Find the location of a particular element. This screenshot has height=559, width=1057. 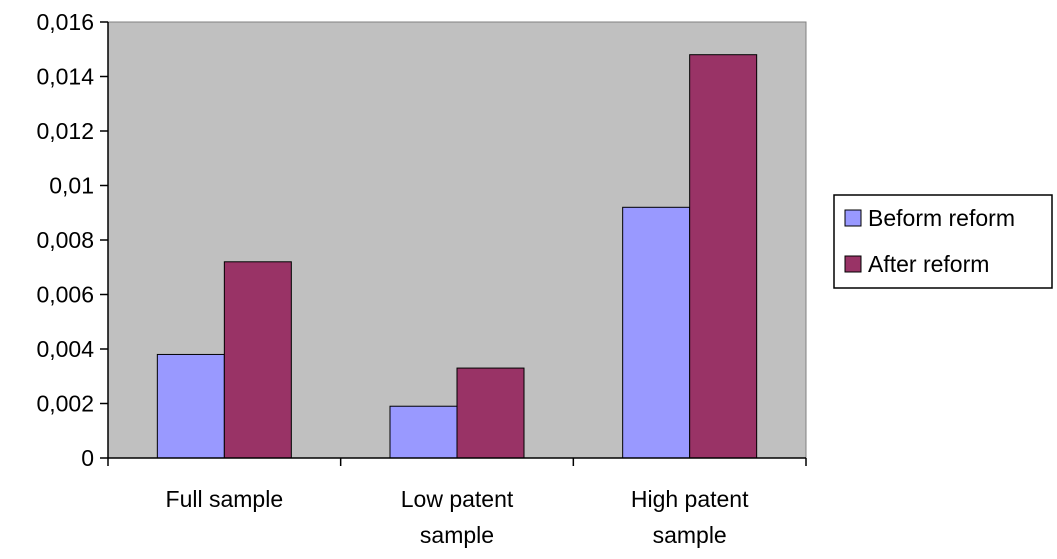

x-category-label: Full sample is located at coordinates (225, 499).